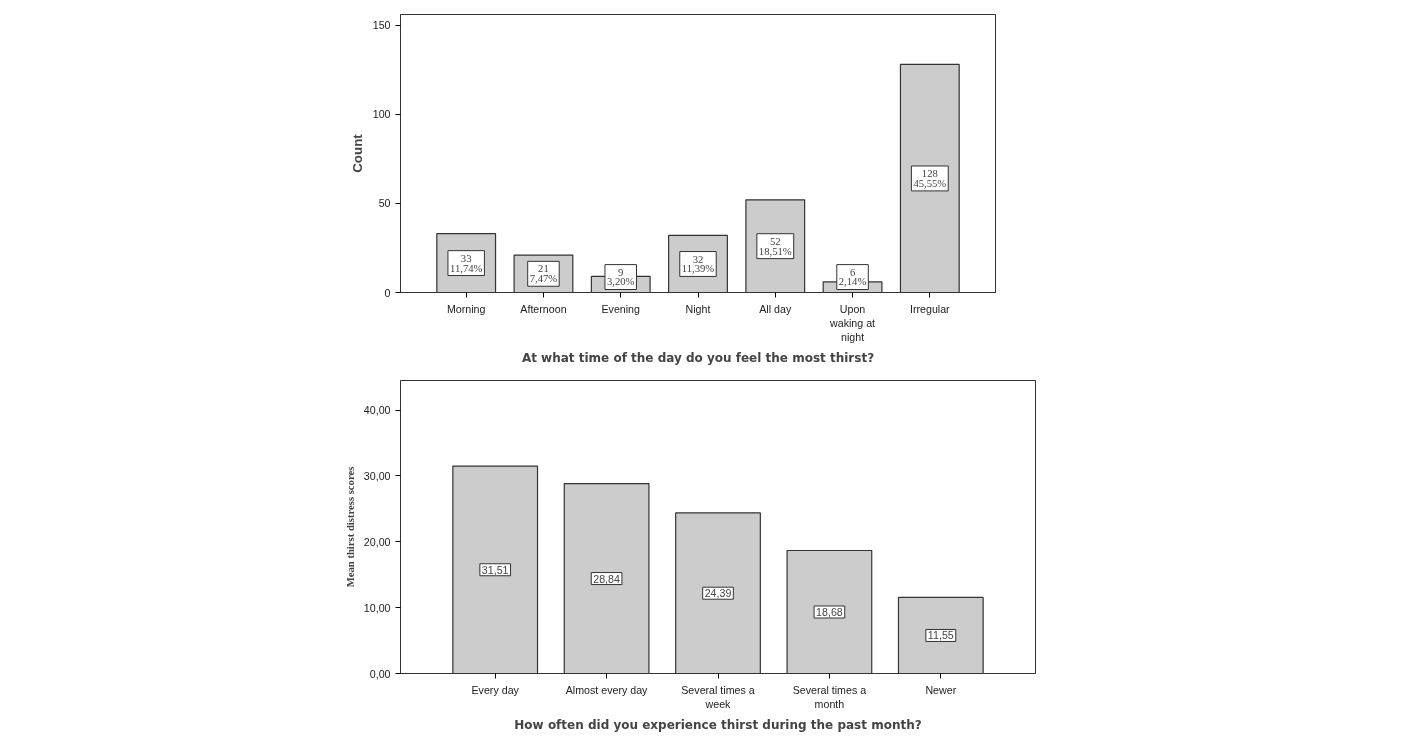 This screenshot has height=736, width=1409. Describe the element at coordinates (377, 541) in the screenshot. I see `y-tick-label: 20,00` at that location.